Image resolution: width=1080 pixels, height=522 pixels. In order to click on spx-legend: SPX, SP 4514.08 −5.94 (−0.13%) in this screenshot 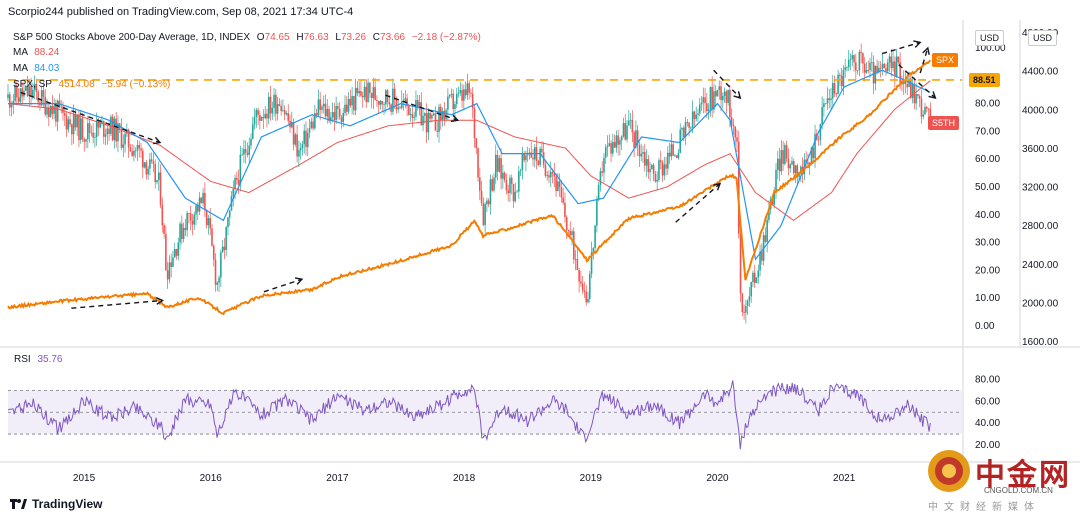, I will do `click(91, 84)`.